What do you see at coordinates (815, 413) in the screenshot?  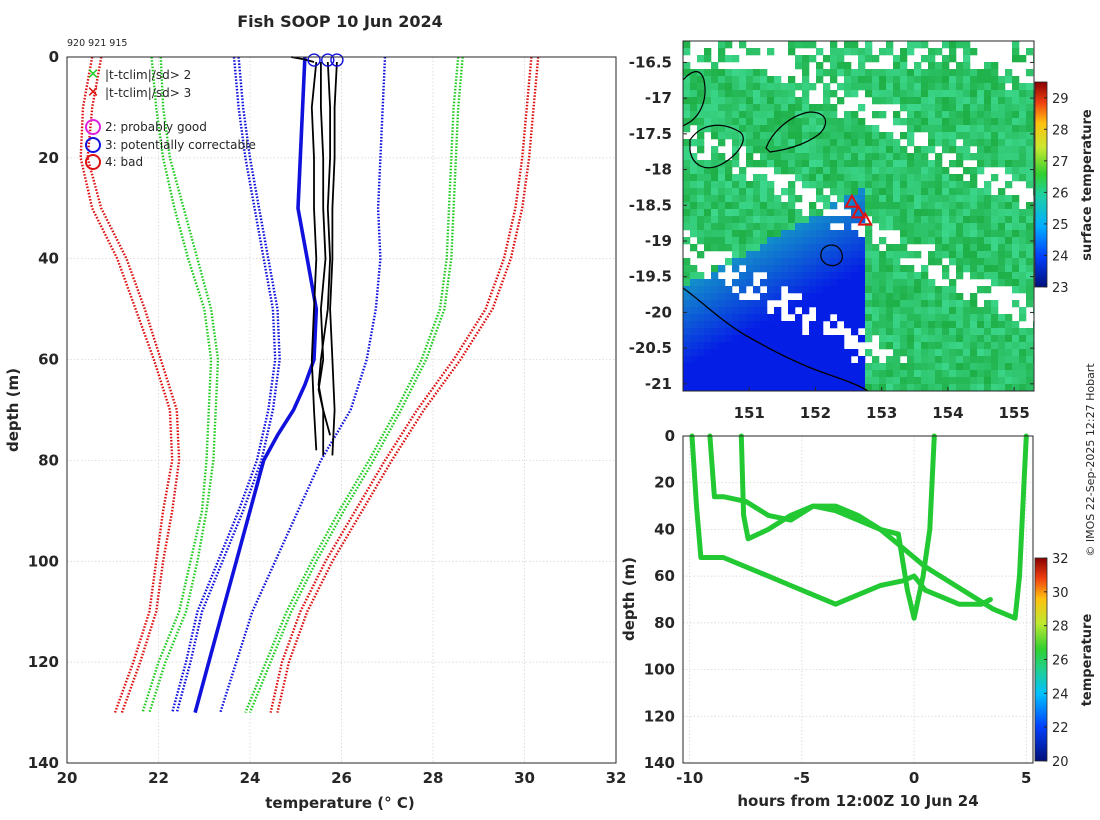 I see `map-x-tick-label: 152` at bounding box center [815, 413].